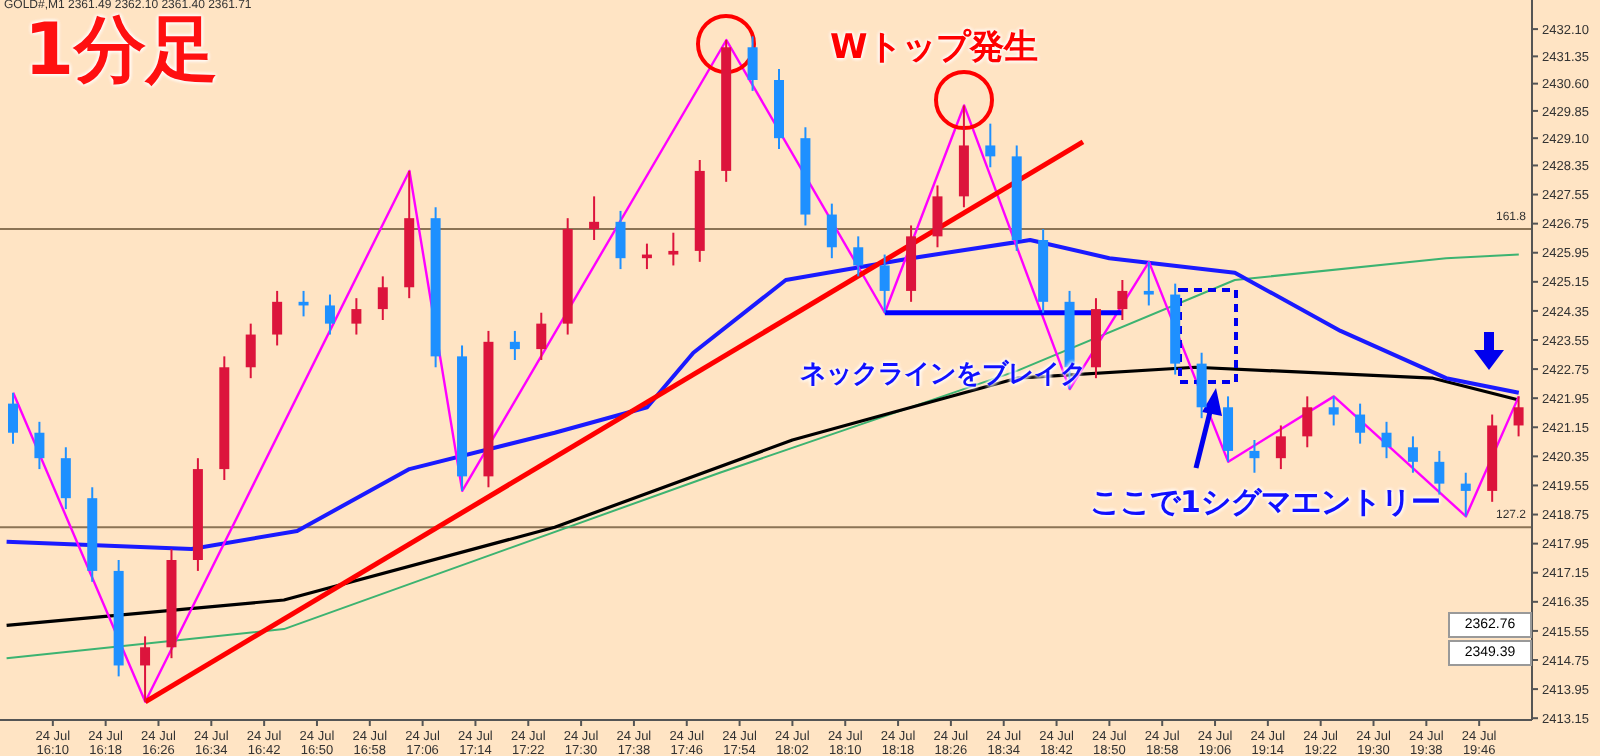 The image size is (1600, 756). What do you see at coordinates (1265, 503) in the screenshot?
I see `annotation: ここで1シグマエントリー` at bounding box center [1265, 503].